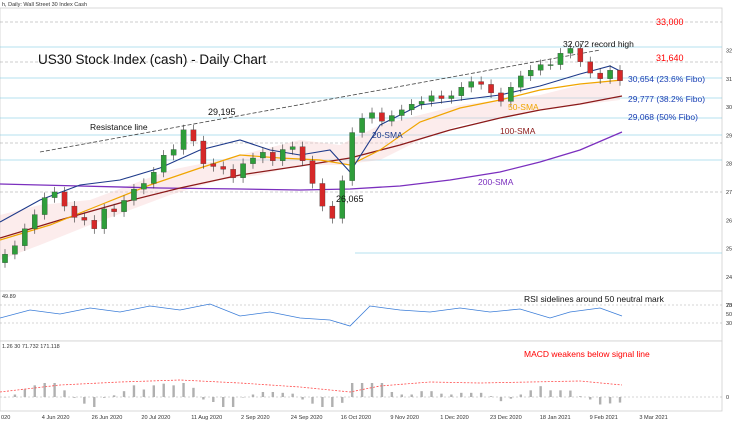 This screenshot has width=750, height=421. What do you see at coordinates (729, 278) in the screenshot?
I see `y-tick-label: 24` at bounding box center [729, 278].